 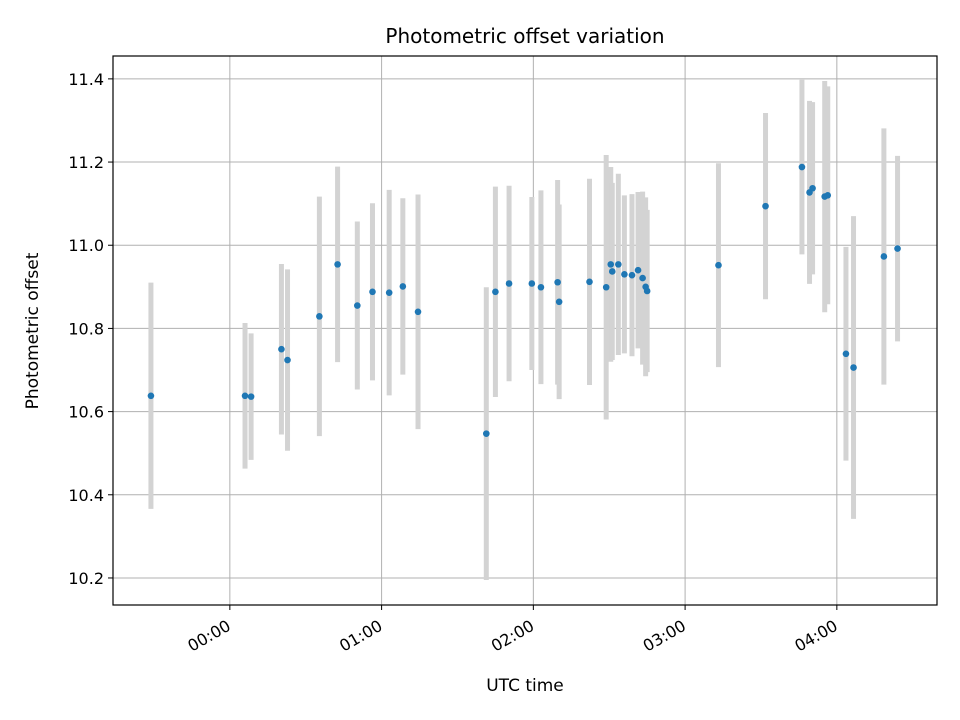 I want to click on y-axis-label: Photometric offset, so click(x=33, y=330).